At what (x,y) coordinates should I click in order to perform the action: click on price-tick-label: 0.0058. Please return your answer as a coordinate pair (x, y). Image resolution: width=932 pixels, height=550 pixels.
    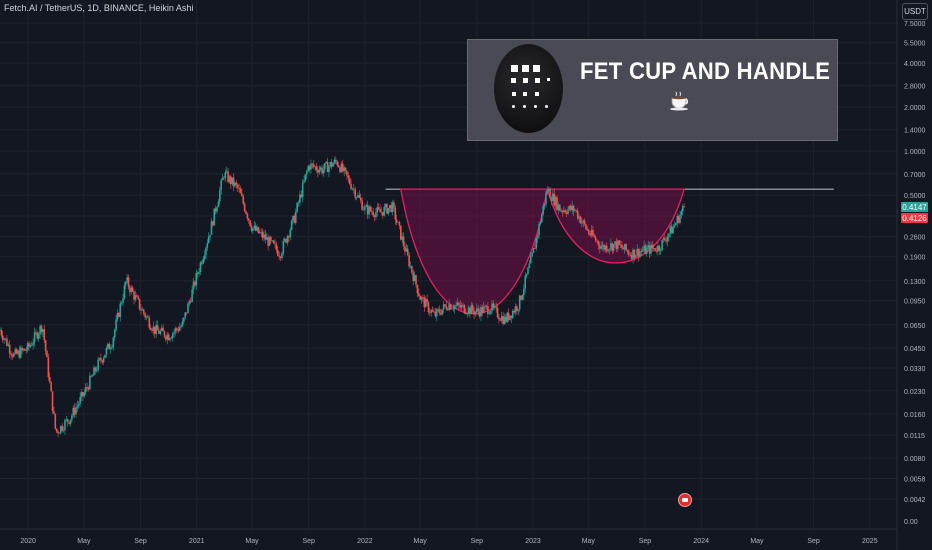
    Looking at the image, I should click on (915, 479).